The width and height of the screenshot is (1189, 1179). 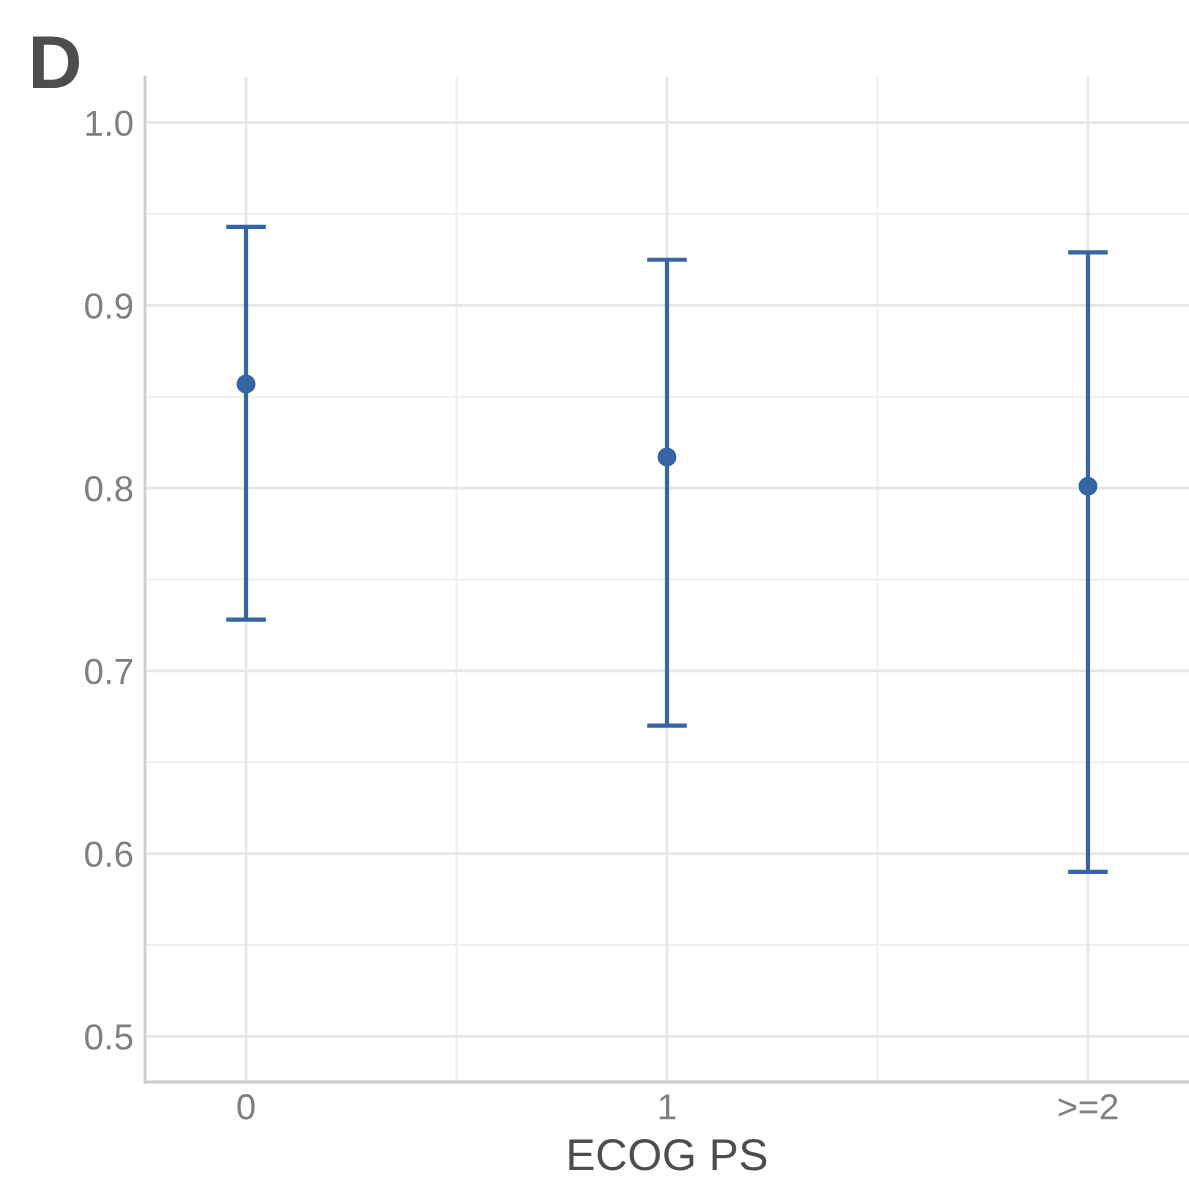 What do you see at coordinates (56, 62) in the screenshot?
I see `text: D` at bounding box center [56, 62].